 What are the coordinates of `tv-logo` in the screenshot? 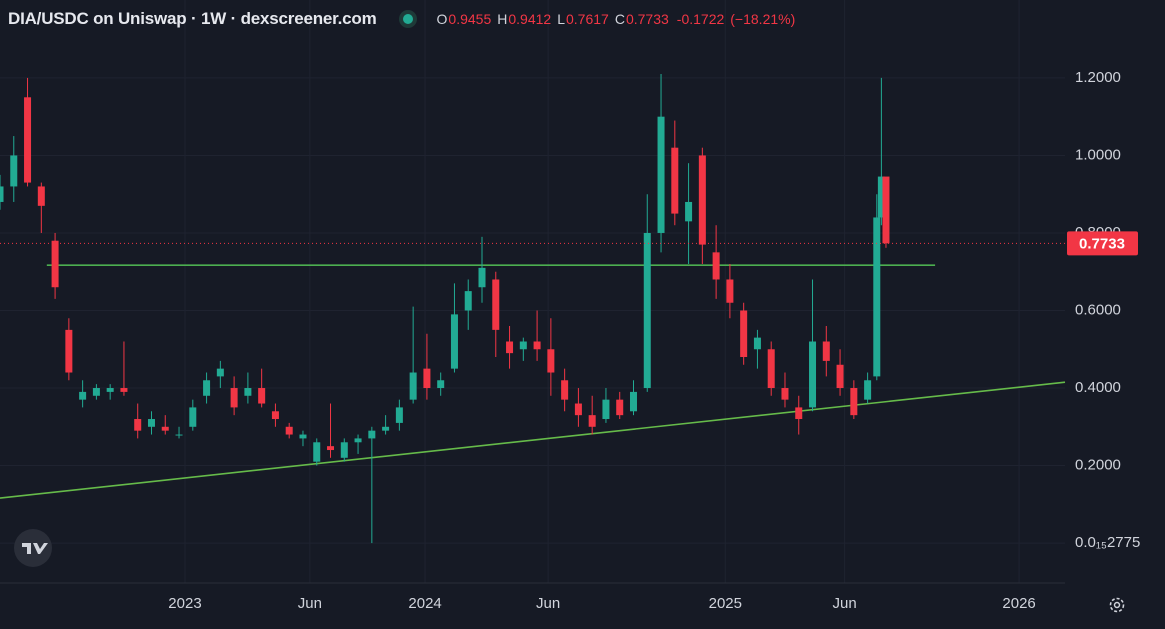 It's located at (33, 548).